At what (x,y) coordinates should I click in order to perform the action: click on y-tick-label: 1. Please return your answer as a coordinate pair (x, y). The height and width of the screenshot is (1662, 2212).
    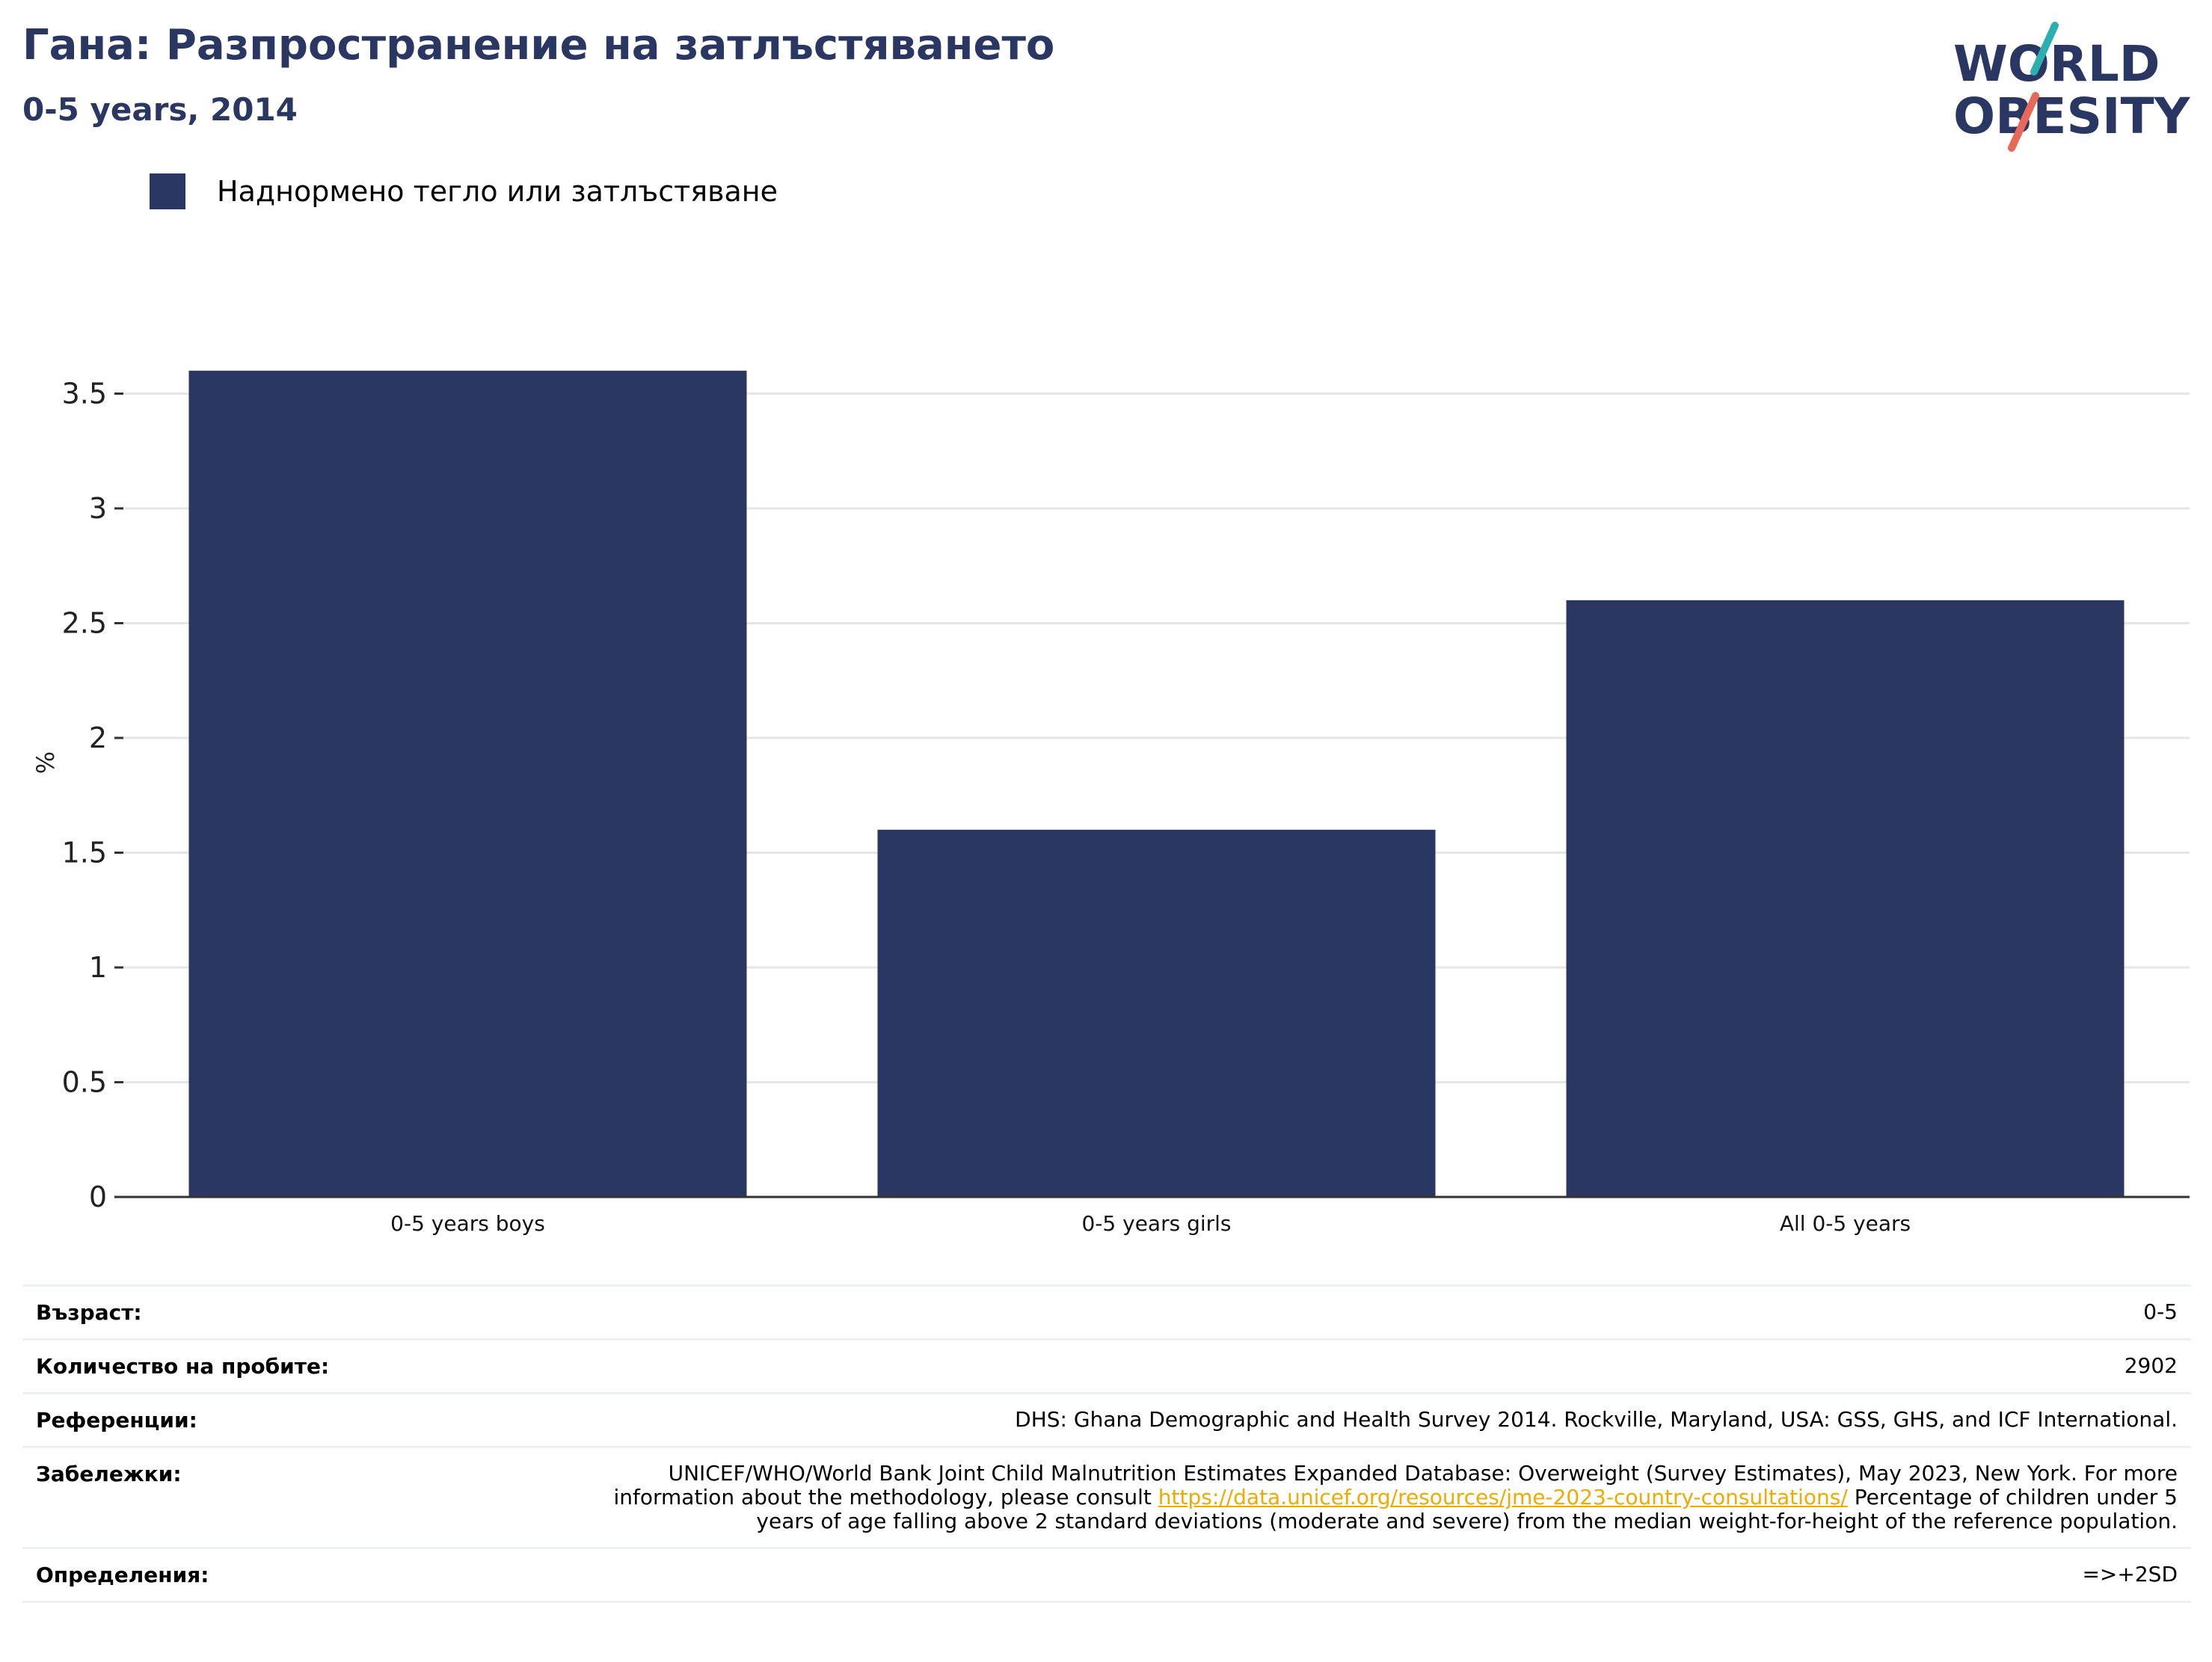
    Looking at the image, I should click on (98, 967).